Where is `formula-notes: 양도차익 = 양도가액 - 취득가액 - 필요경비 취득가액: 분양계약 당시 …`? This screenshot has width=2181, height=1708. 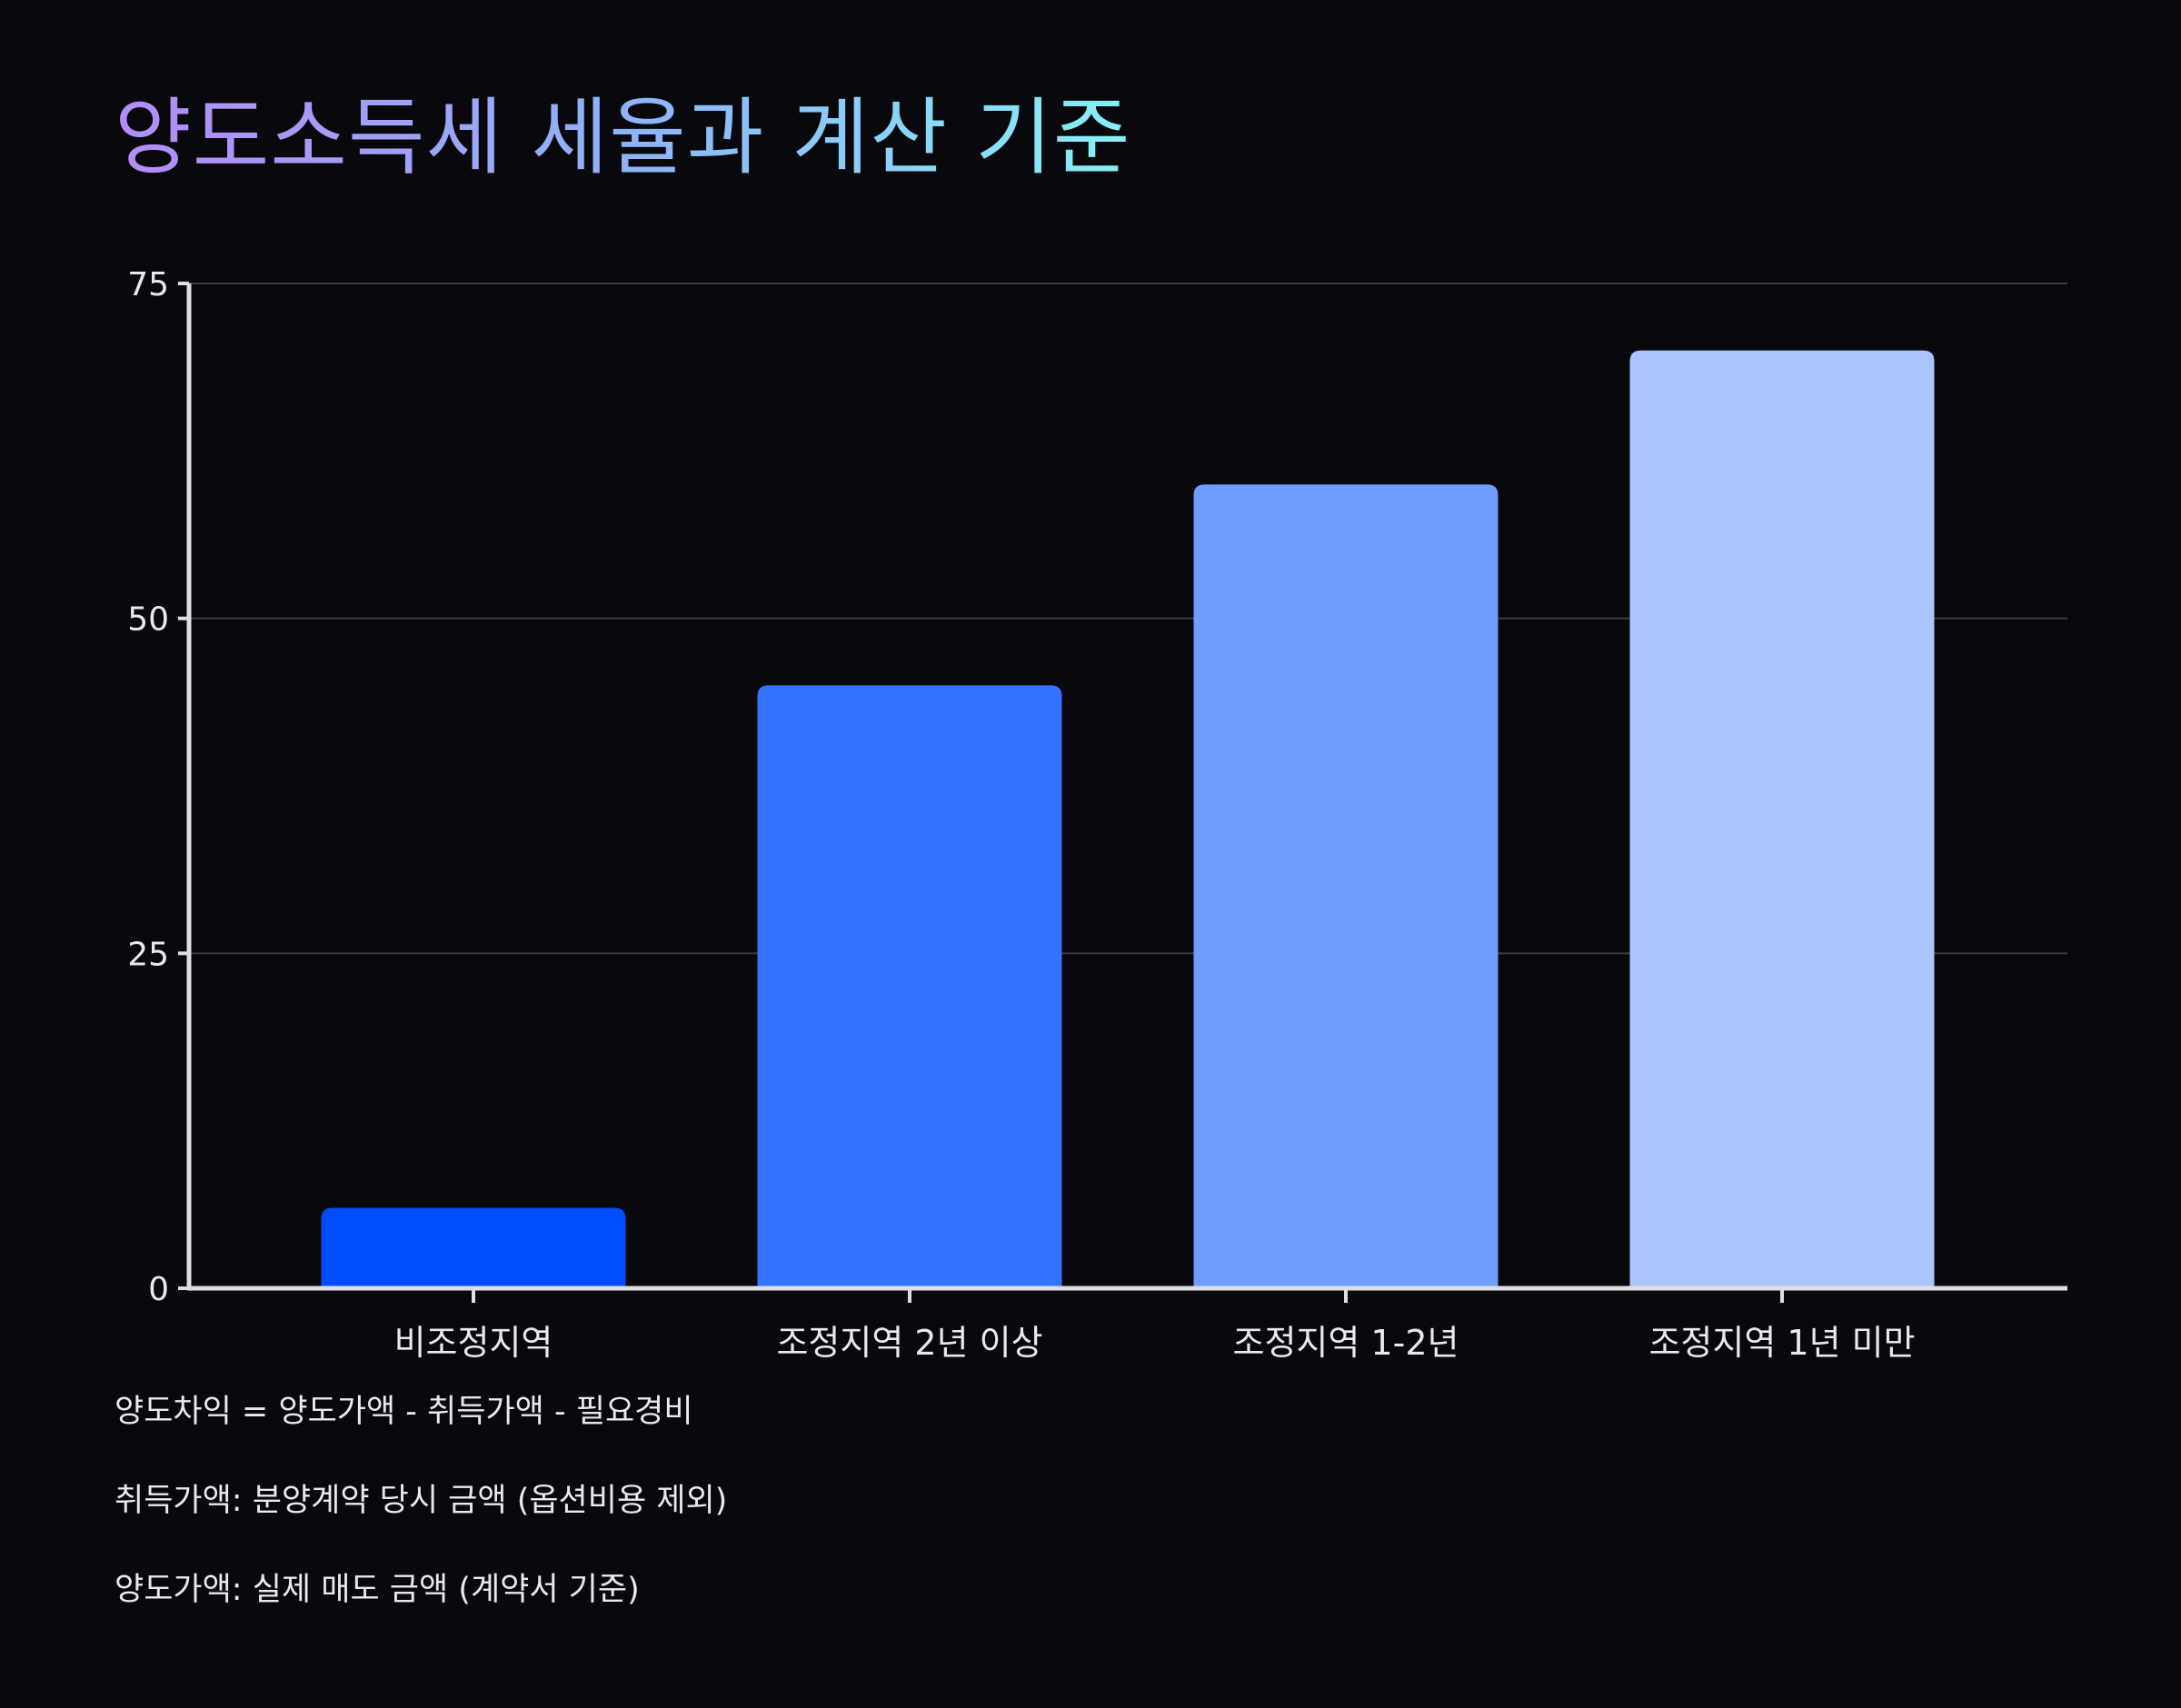 formula-notes: 양도차익 = 양도가액 - 취득가액 - 필요경비 취득가액: 분양계약 당시 … is located at coordinates (421, 1523).